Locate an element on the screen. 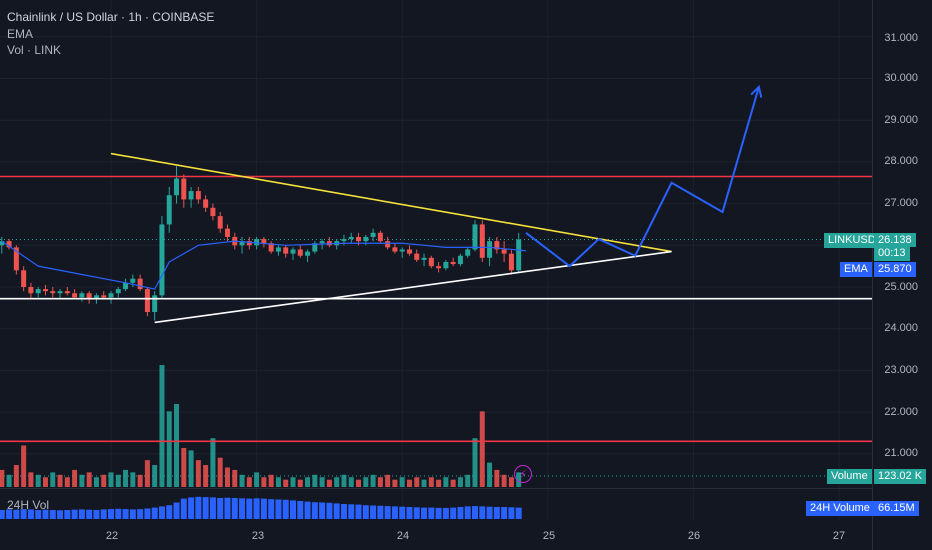 The image size is (932, 550). ema-indicator-legend: EMA is located at coordinates (20, 34).